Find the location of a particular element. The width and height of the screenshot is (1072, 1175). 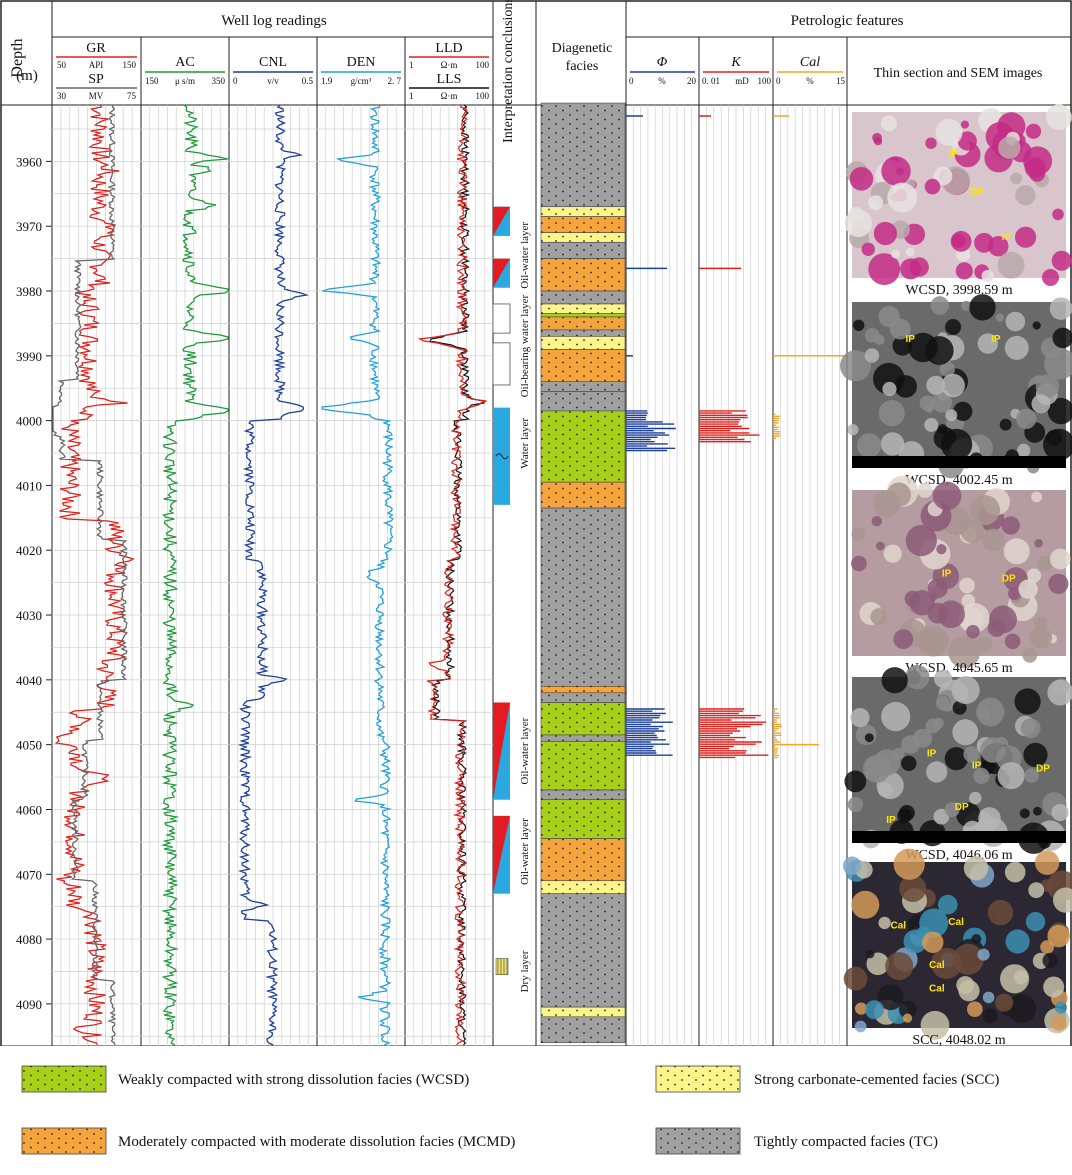

cal-max: 15 is located at coordinates (841, 81).